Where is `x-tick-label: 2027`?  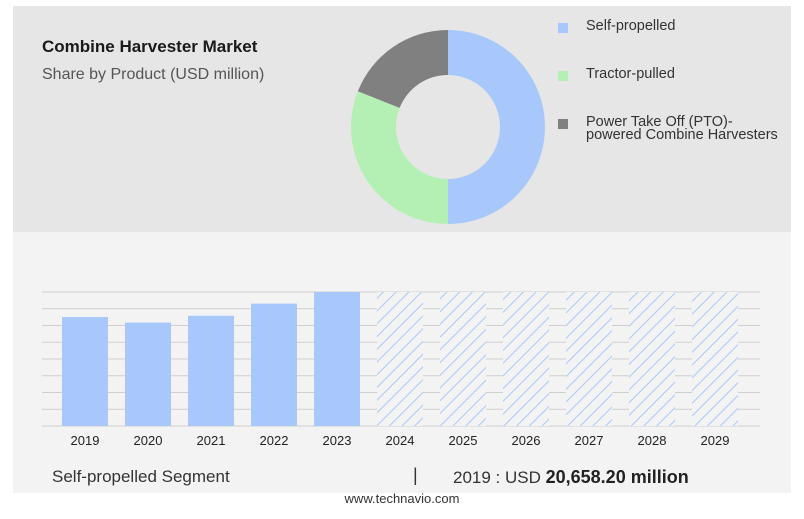
x-tick-label: 2027 is located at coordinates (589, 440).